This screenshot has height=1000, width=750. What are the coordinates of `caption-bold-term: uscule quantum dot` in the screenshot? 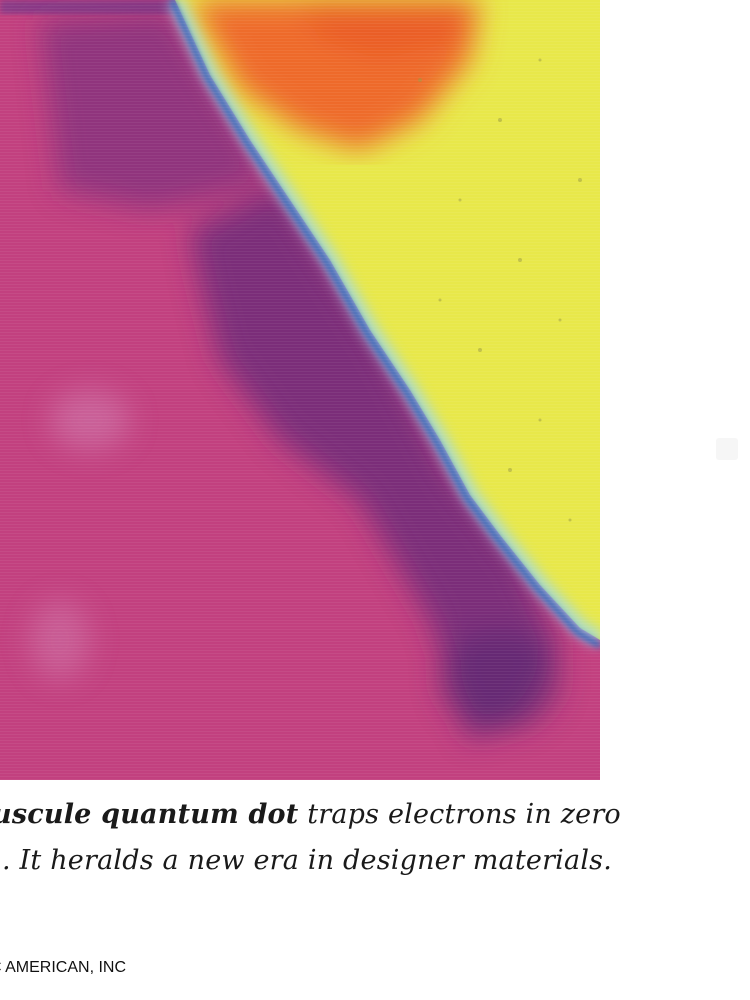 It's located at (149, 814).